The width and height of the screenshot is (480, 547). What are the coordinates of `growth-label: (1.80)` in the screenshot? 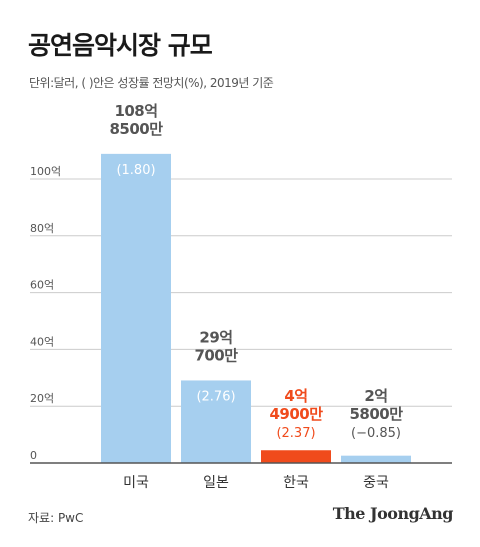 It's located at (135, 170).